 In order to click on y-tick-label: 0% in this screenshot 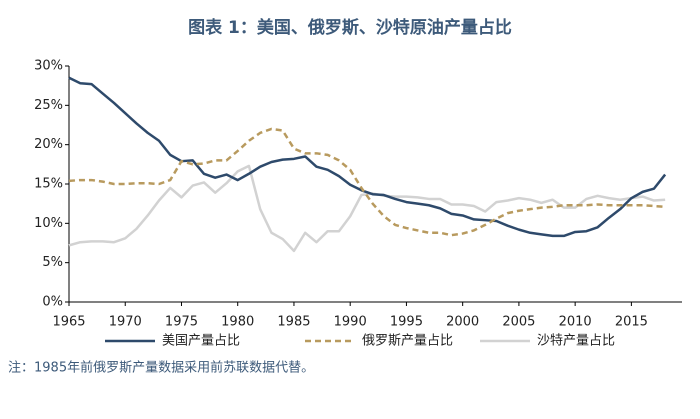, I will do `click(52, 302)`.